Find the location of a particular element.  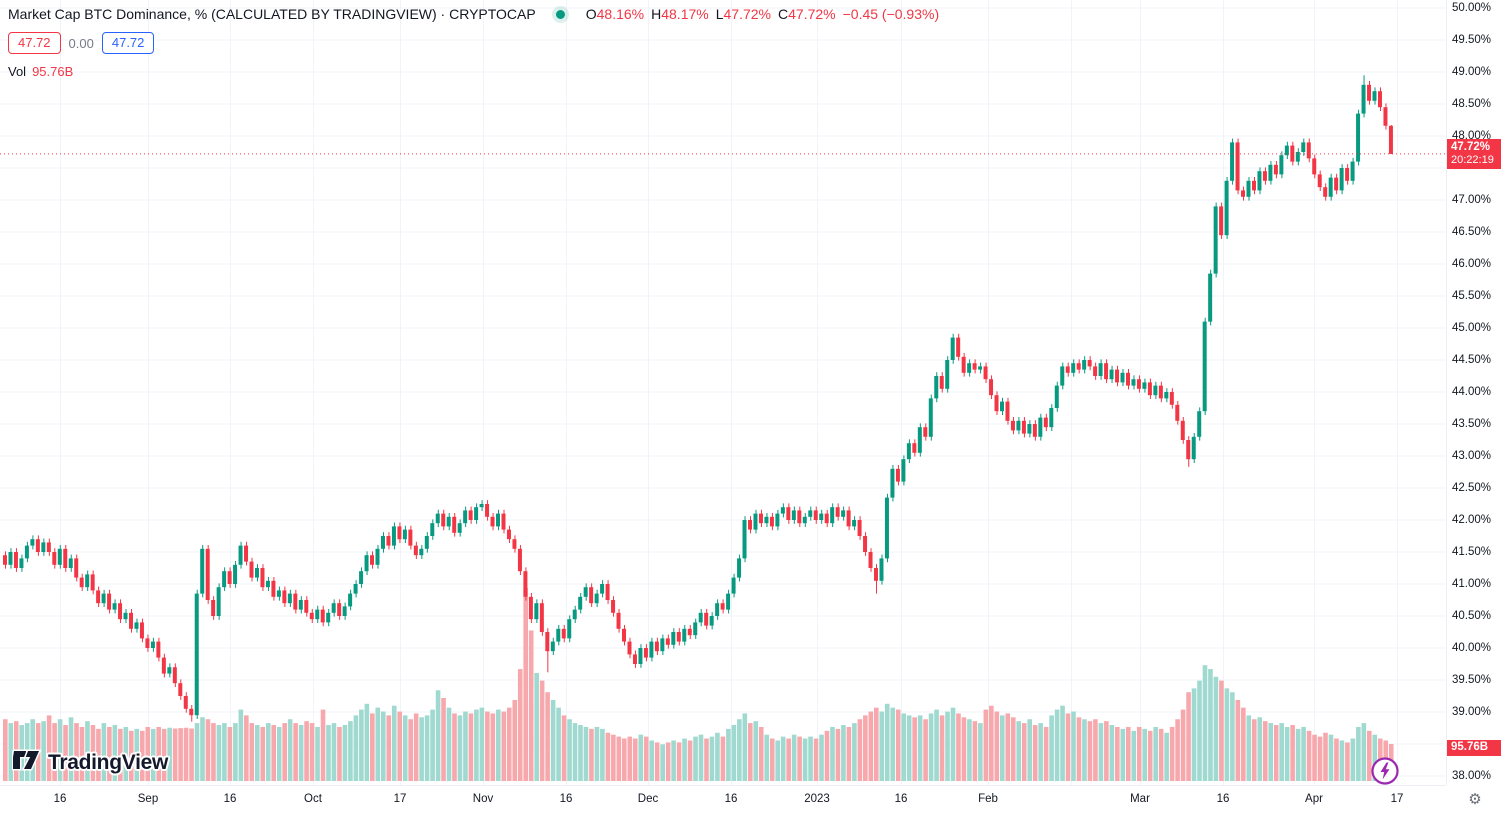

price-tick-label: 45.00% is located at coordinates (1472, 328).